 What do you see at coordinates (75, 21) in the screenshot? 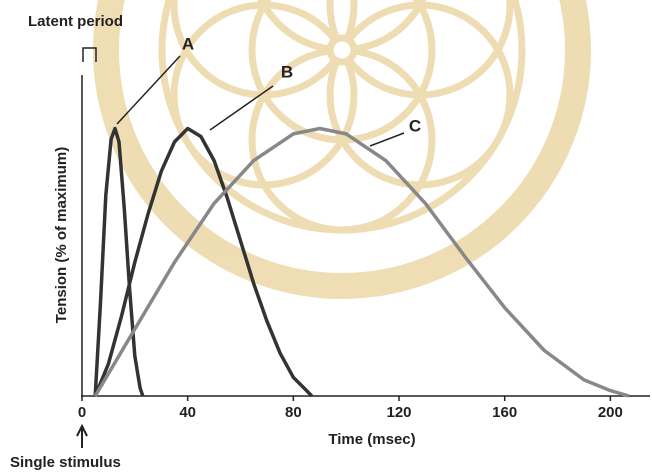
I see `latent-period-label: Latent period` at bounding box center [75, 21].